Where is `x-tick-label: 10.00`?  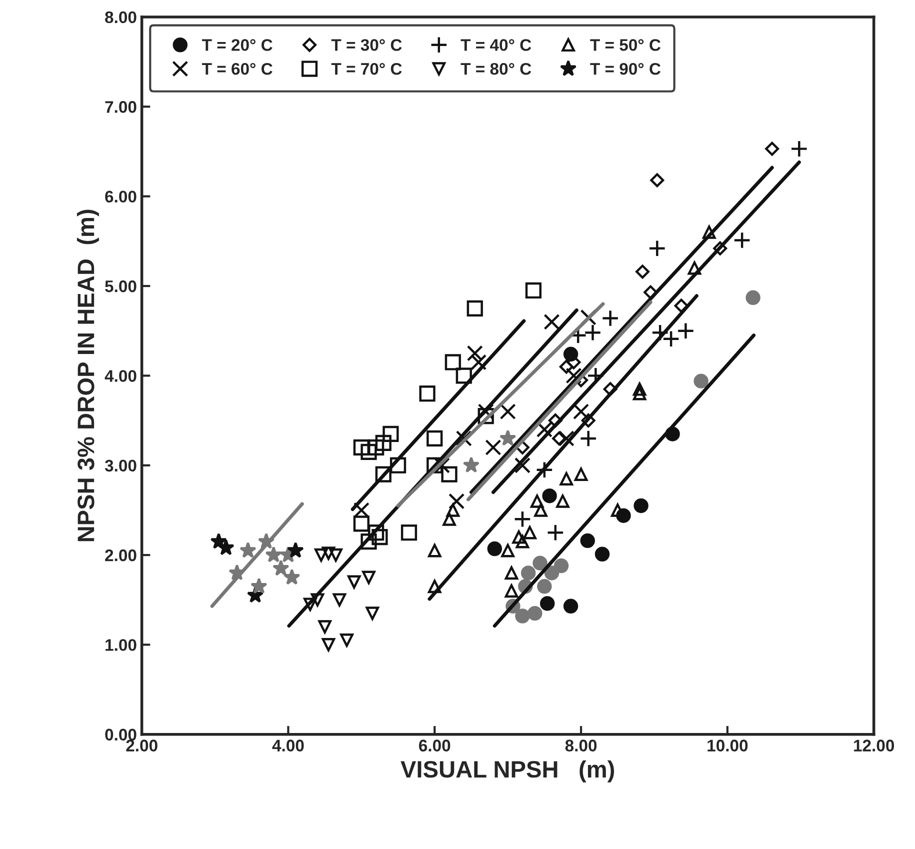
x-tick-label: 10.00 is located at coordinates (728, 746).